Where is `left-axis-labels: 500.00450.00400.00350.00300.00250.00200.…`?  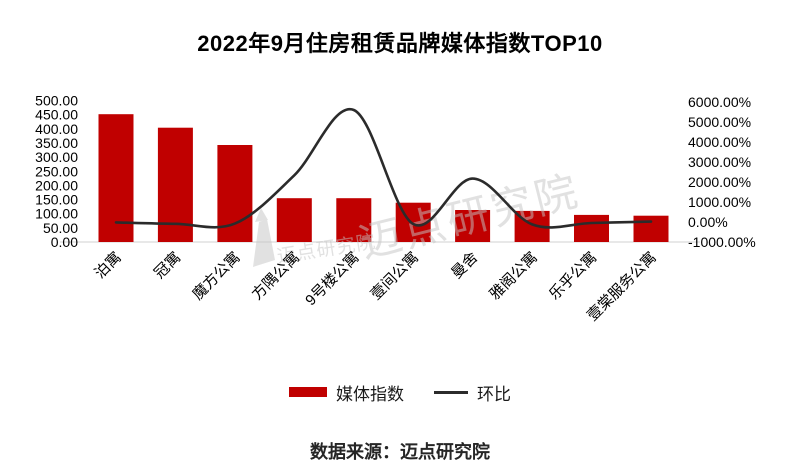 left-axis-labels: 500.00450.00400.00350.00300.00250.00200.… is located at coordinates (56, 171).